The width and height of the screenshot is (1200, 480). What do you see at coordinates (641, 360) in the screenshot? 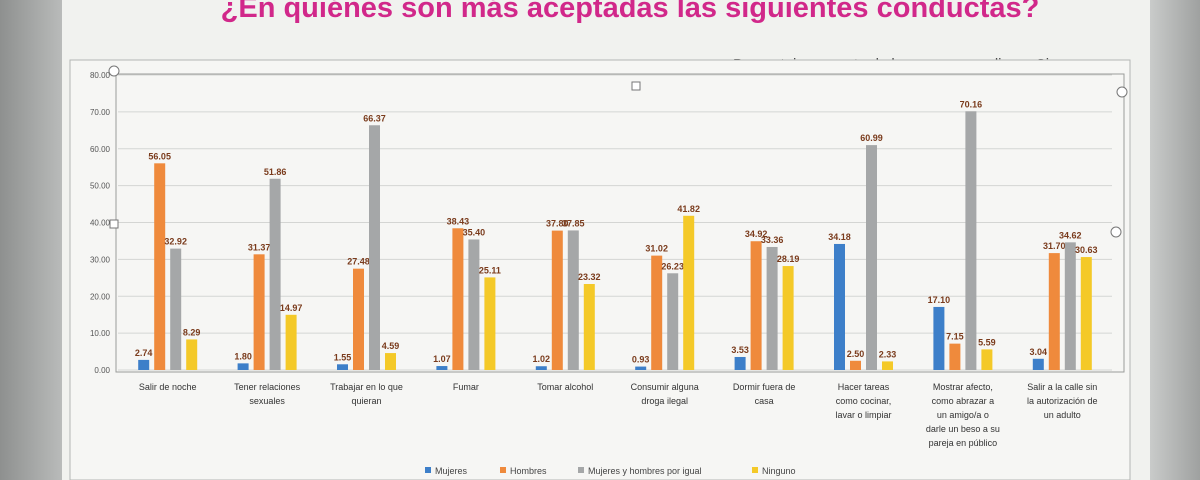
I see `data-label: 0.93` at bounding box center [641, 360].